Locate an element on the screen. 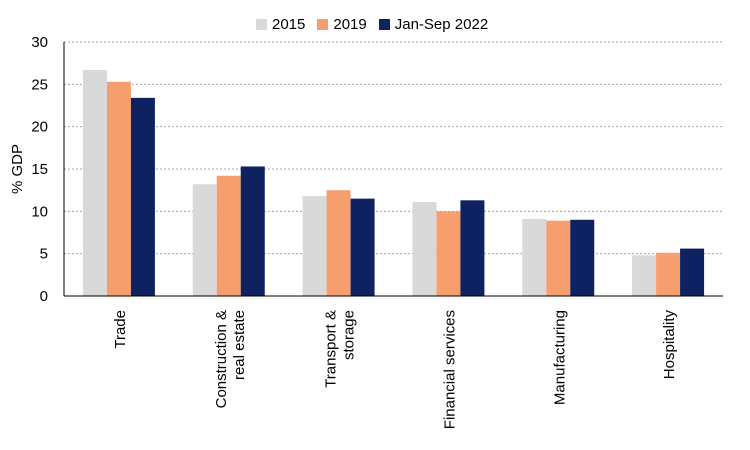 The height and width of the screenshot is (450, 750). legend-item-2019: 2019 is located at coordinates (342, 24).